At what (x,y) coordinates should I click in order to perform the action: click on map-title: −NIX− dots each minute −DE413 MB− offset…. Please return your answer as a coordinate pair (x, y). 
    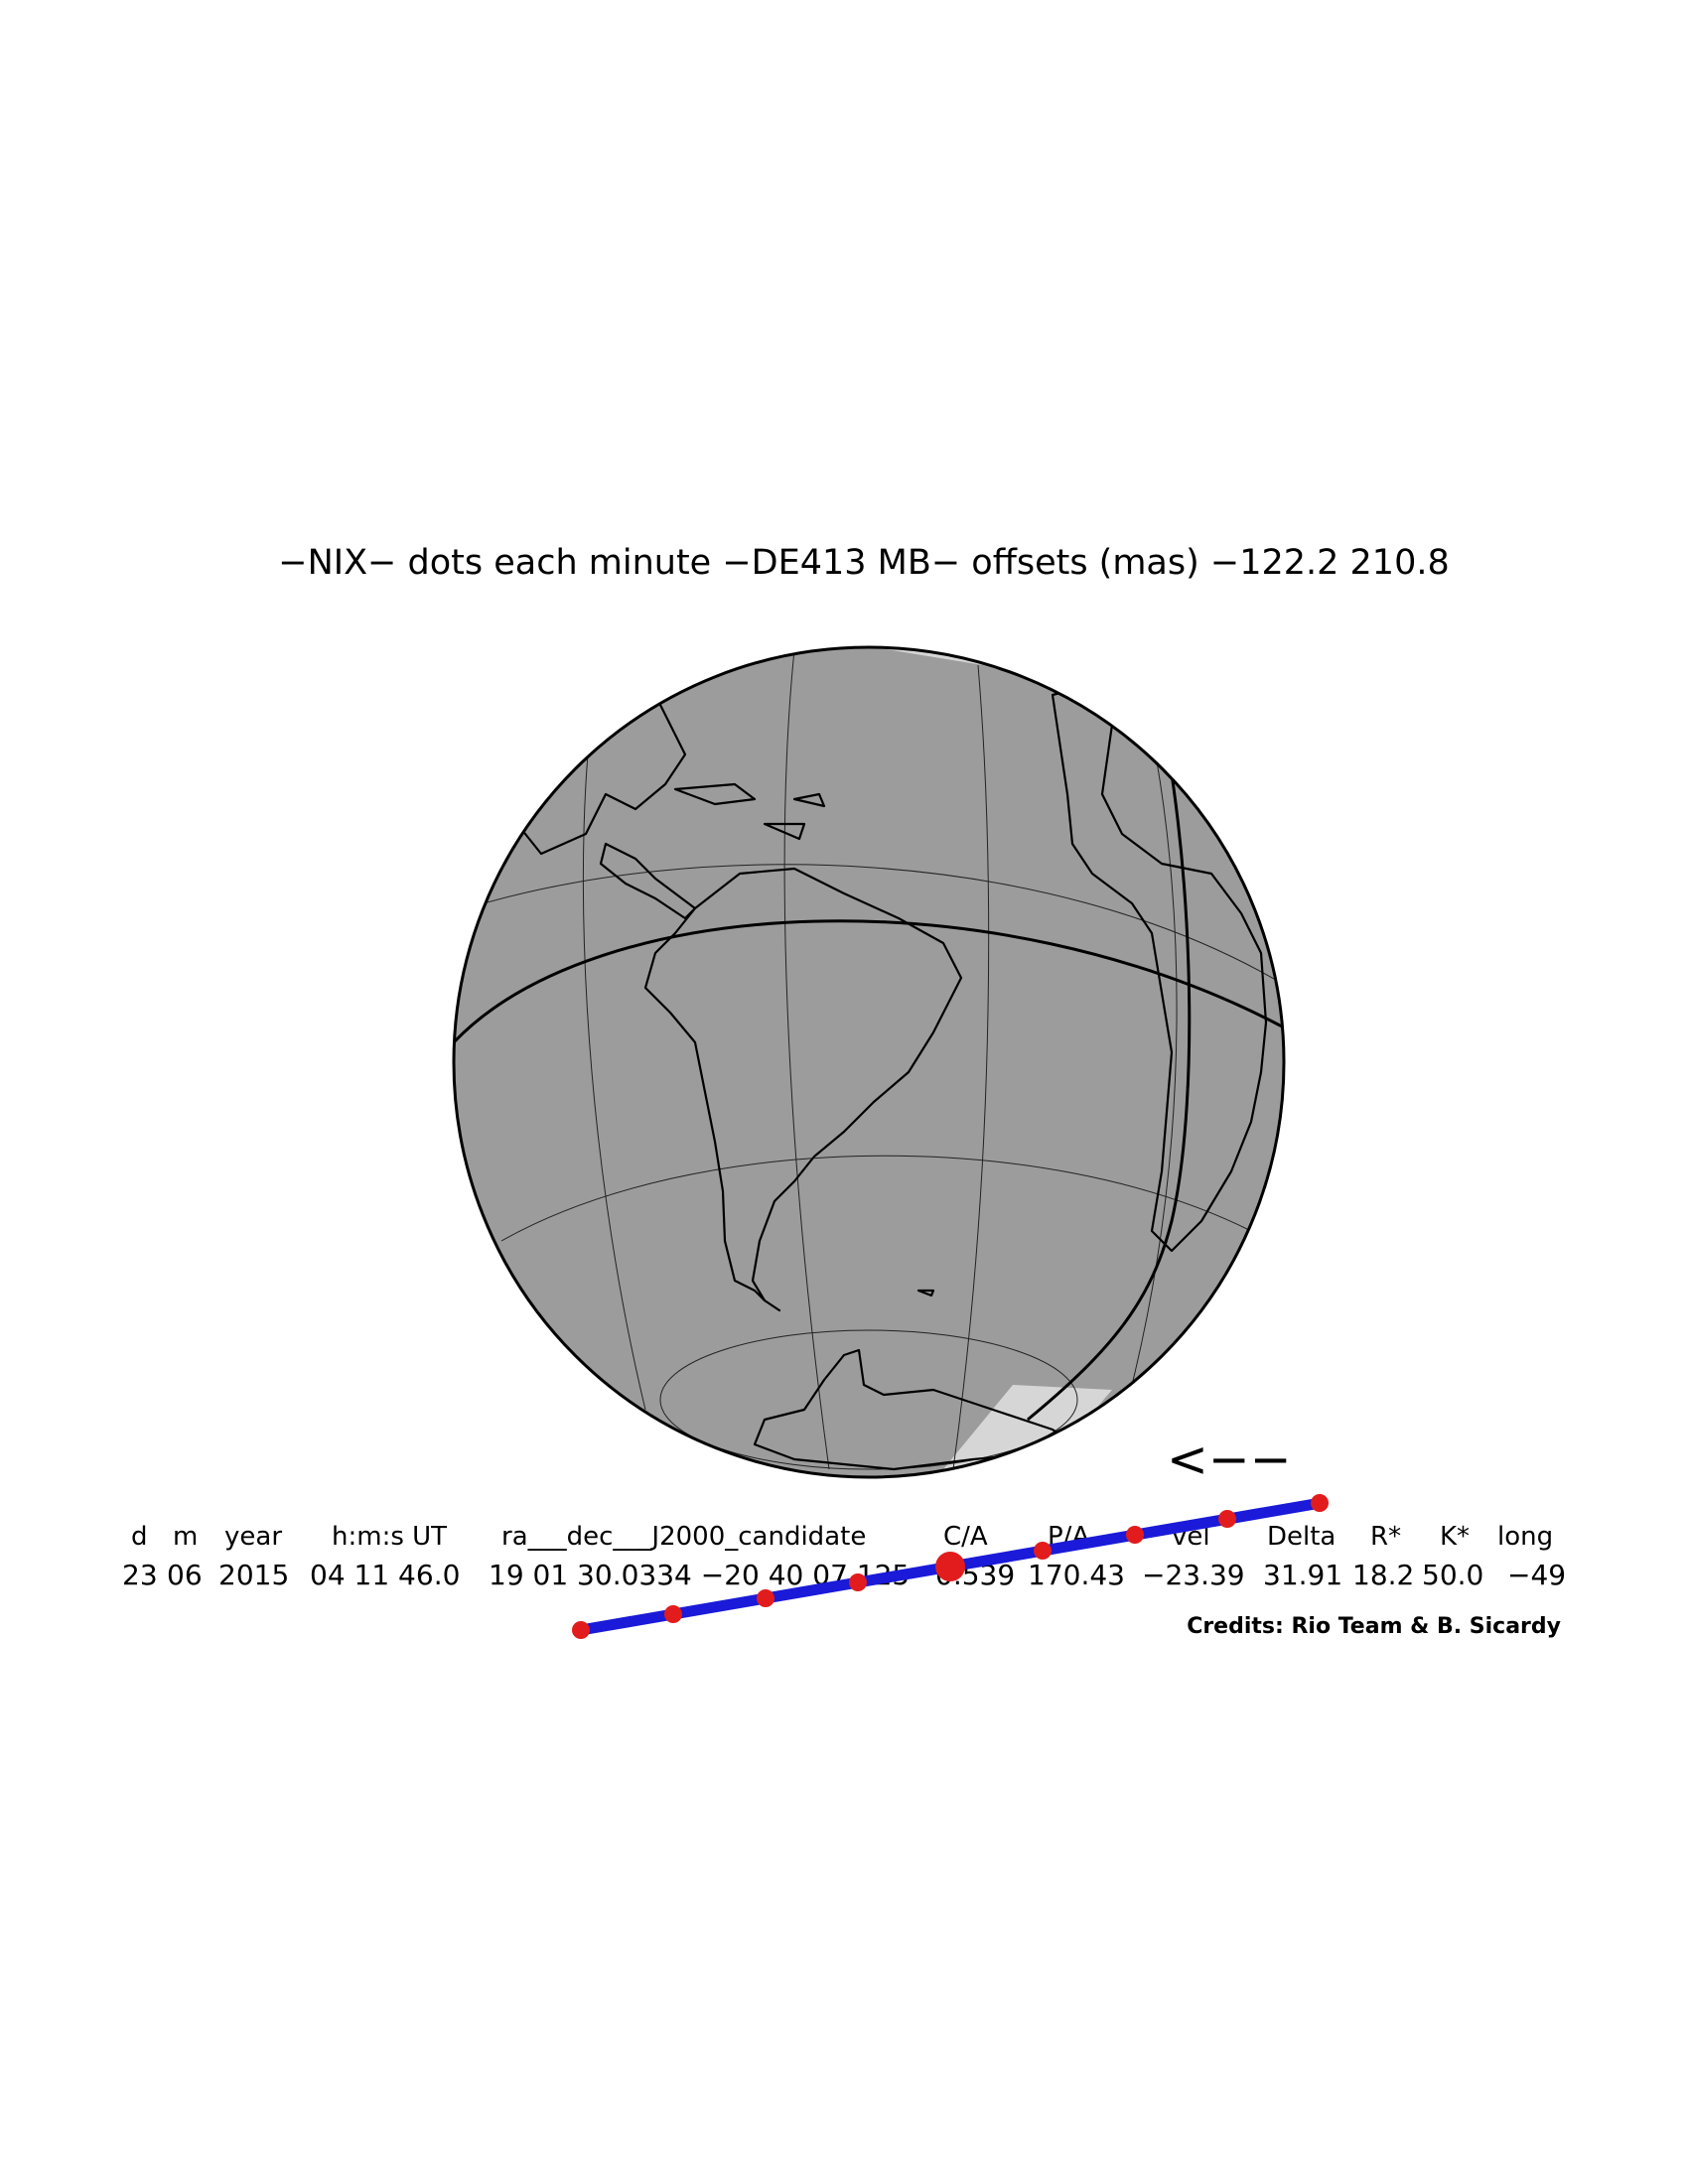
    Looking at the image, I should click on (864, 563).